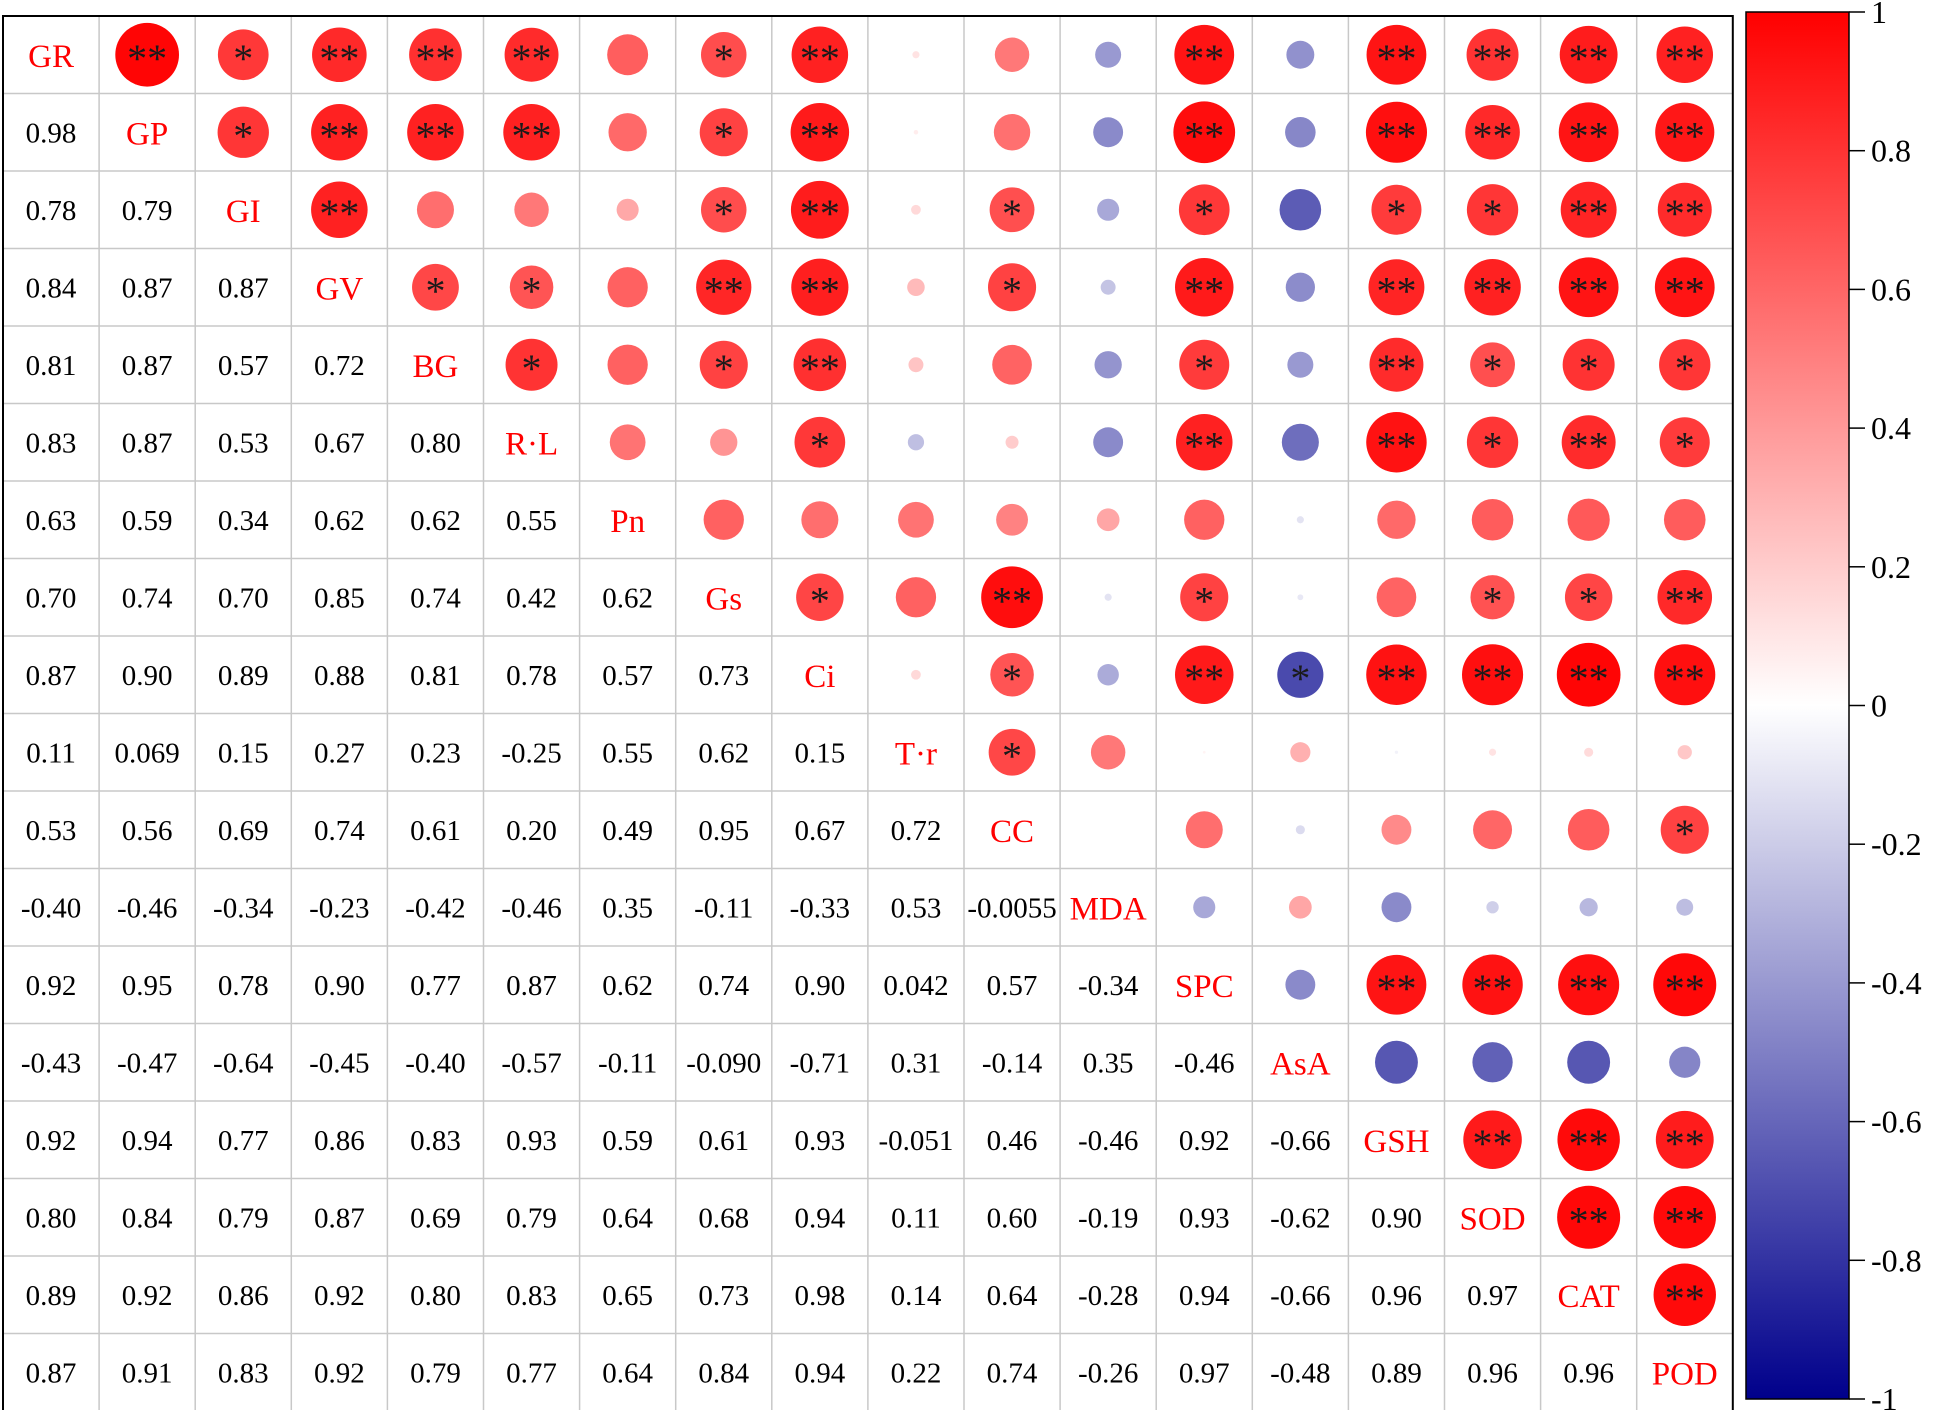 The image size is (1949, 1410). I want to click on correlation-value: -0.46, so click(531, 908).